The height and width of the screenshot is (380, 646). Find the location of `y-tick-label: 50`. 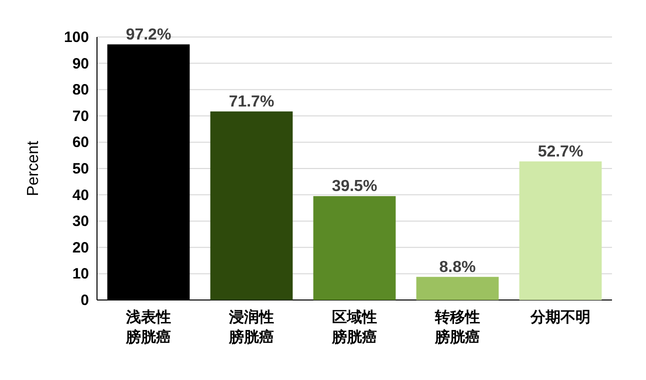

y-tick-label: 50 is located at coordinates (80, 169).